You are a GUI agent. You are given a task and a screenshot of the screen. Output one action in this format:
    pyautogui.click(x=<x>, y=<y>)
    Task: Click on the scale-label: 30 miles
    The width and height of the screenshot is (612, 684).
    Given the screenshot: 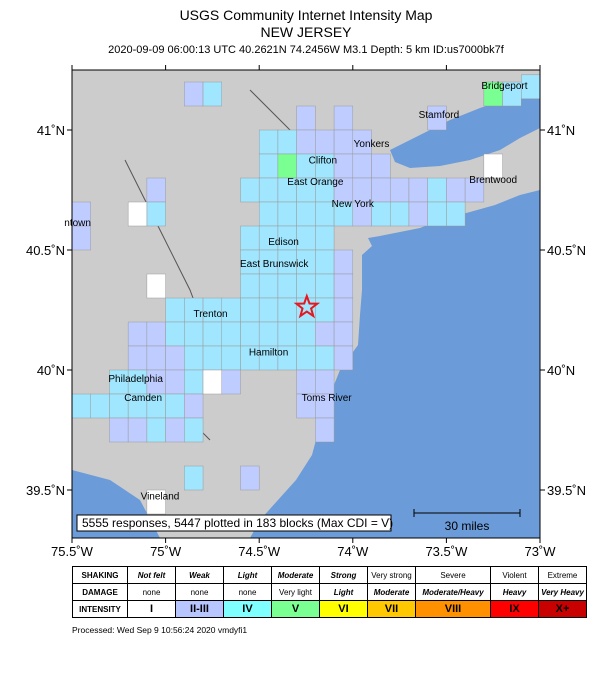 What is the action you would take?
    pyautogui.click(x=467, y=526)
    